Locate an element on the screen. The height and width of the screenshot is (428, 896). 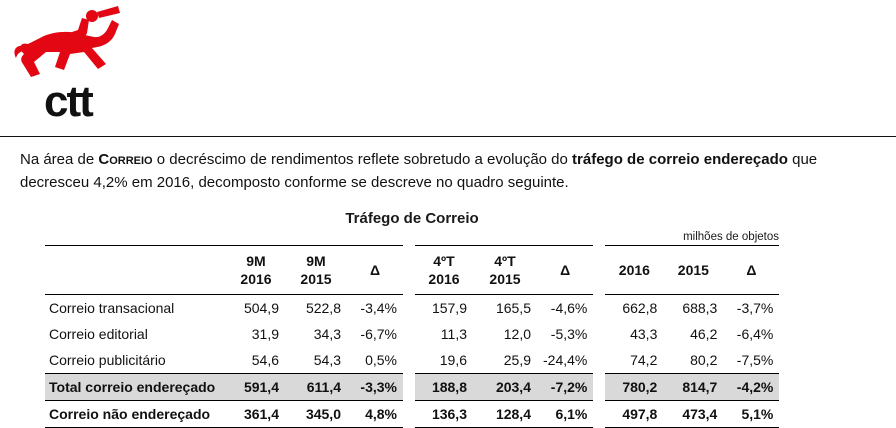
header-cell: 2016 is located at coordinates (634, 270).